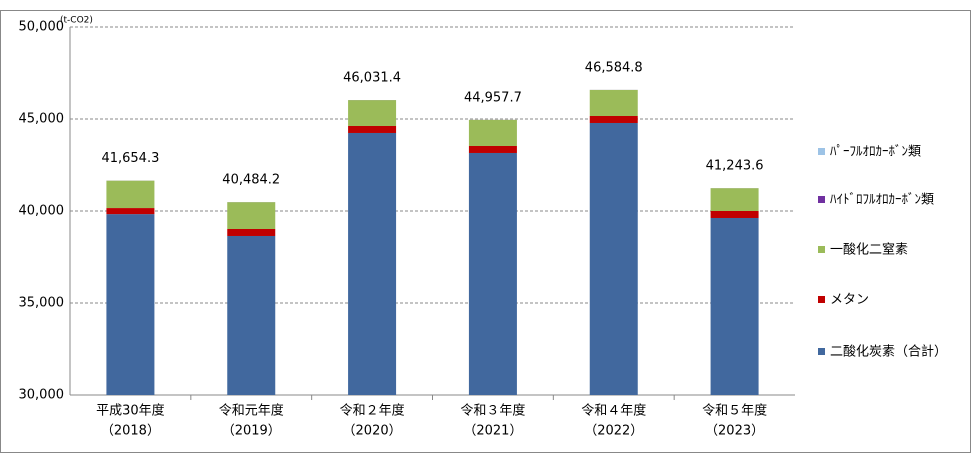 This screenshot has height=461, width=977. Describe the element at coordinates (130, 411) in the screenshot. I see `x-tick-label: 平成30年度` at that location.